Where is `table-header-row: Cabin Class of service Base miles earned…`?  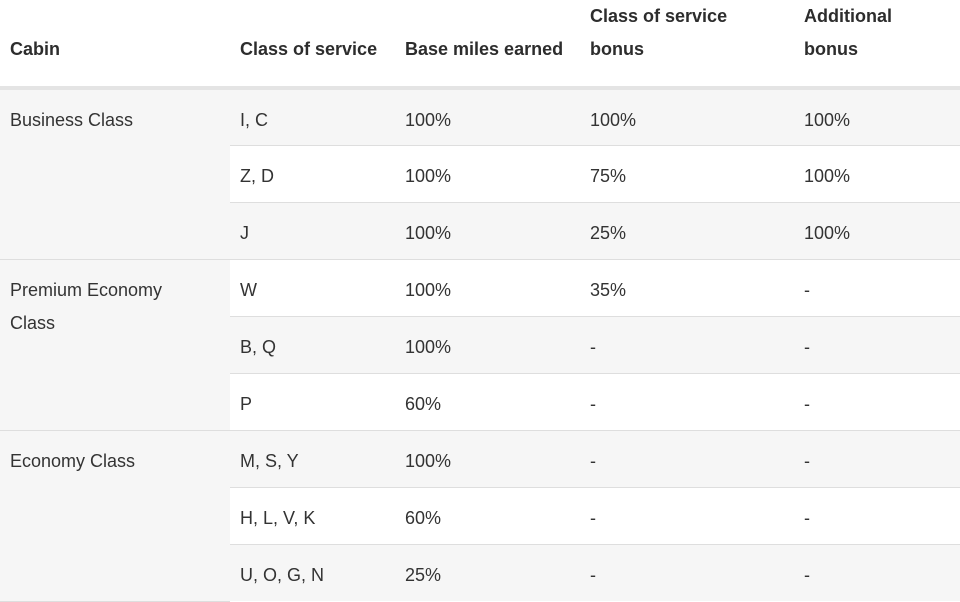 table-header-row: Cabin Class of service Base miles earned… is located at coordinates (480, 45).